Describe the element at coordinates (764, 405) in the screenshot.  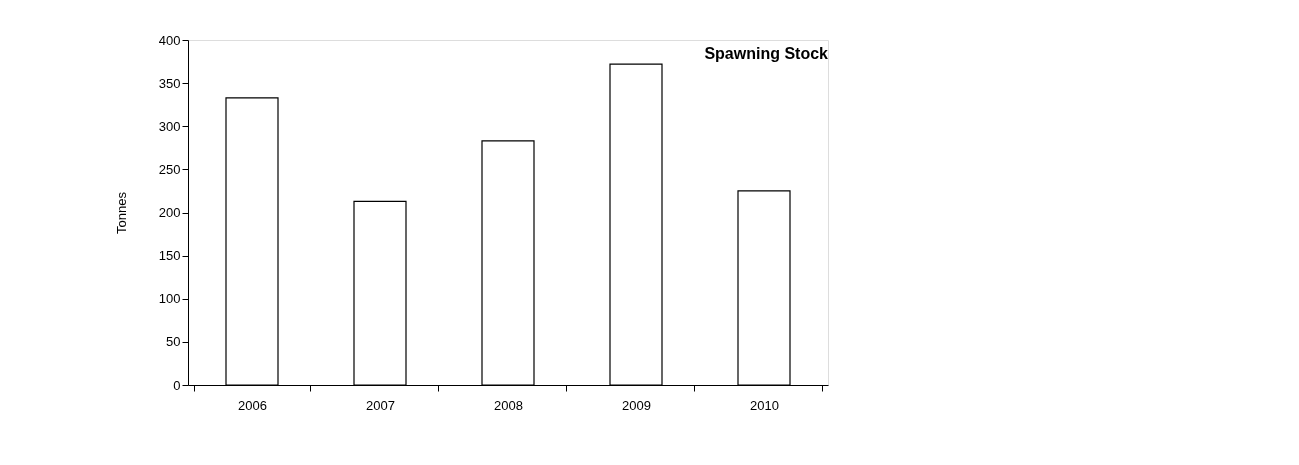
I see `x-tick-label: 2010` at that location.